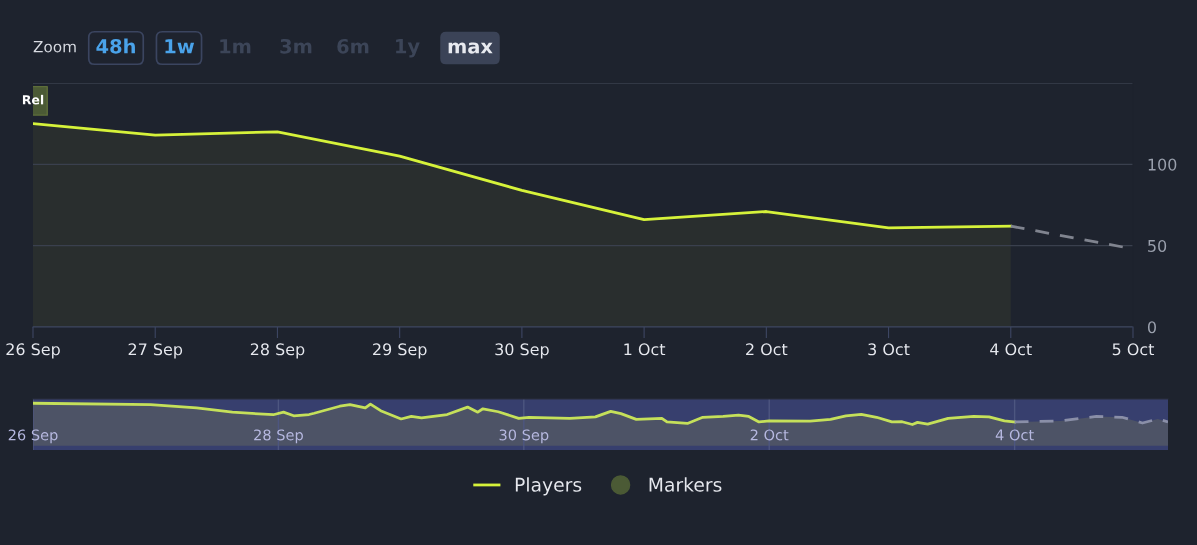 This screenshot has width=1197, height=545. What do you see at coordinates (1133, 349) in the screenshot?
I see `x-tick-label: 5 Oct` at bounding box center [1133, 349].